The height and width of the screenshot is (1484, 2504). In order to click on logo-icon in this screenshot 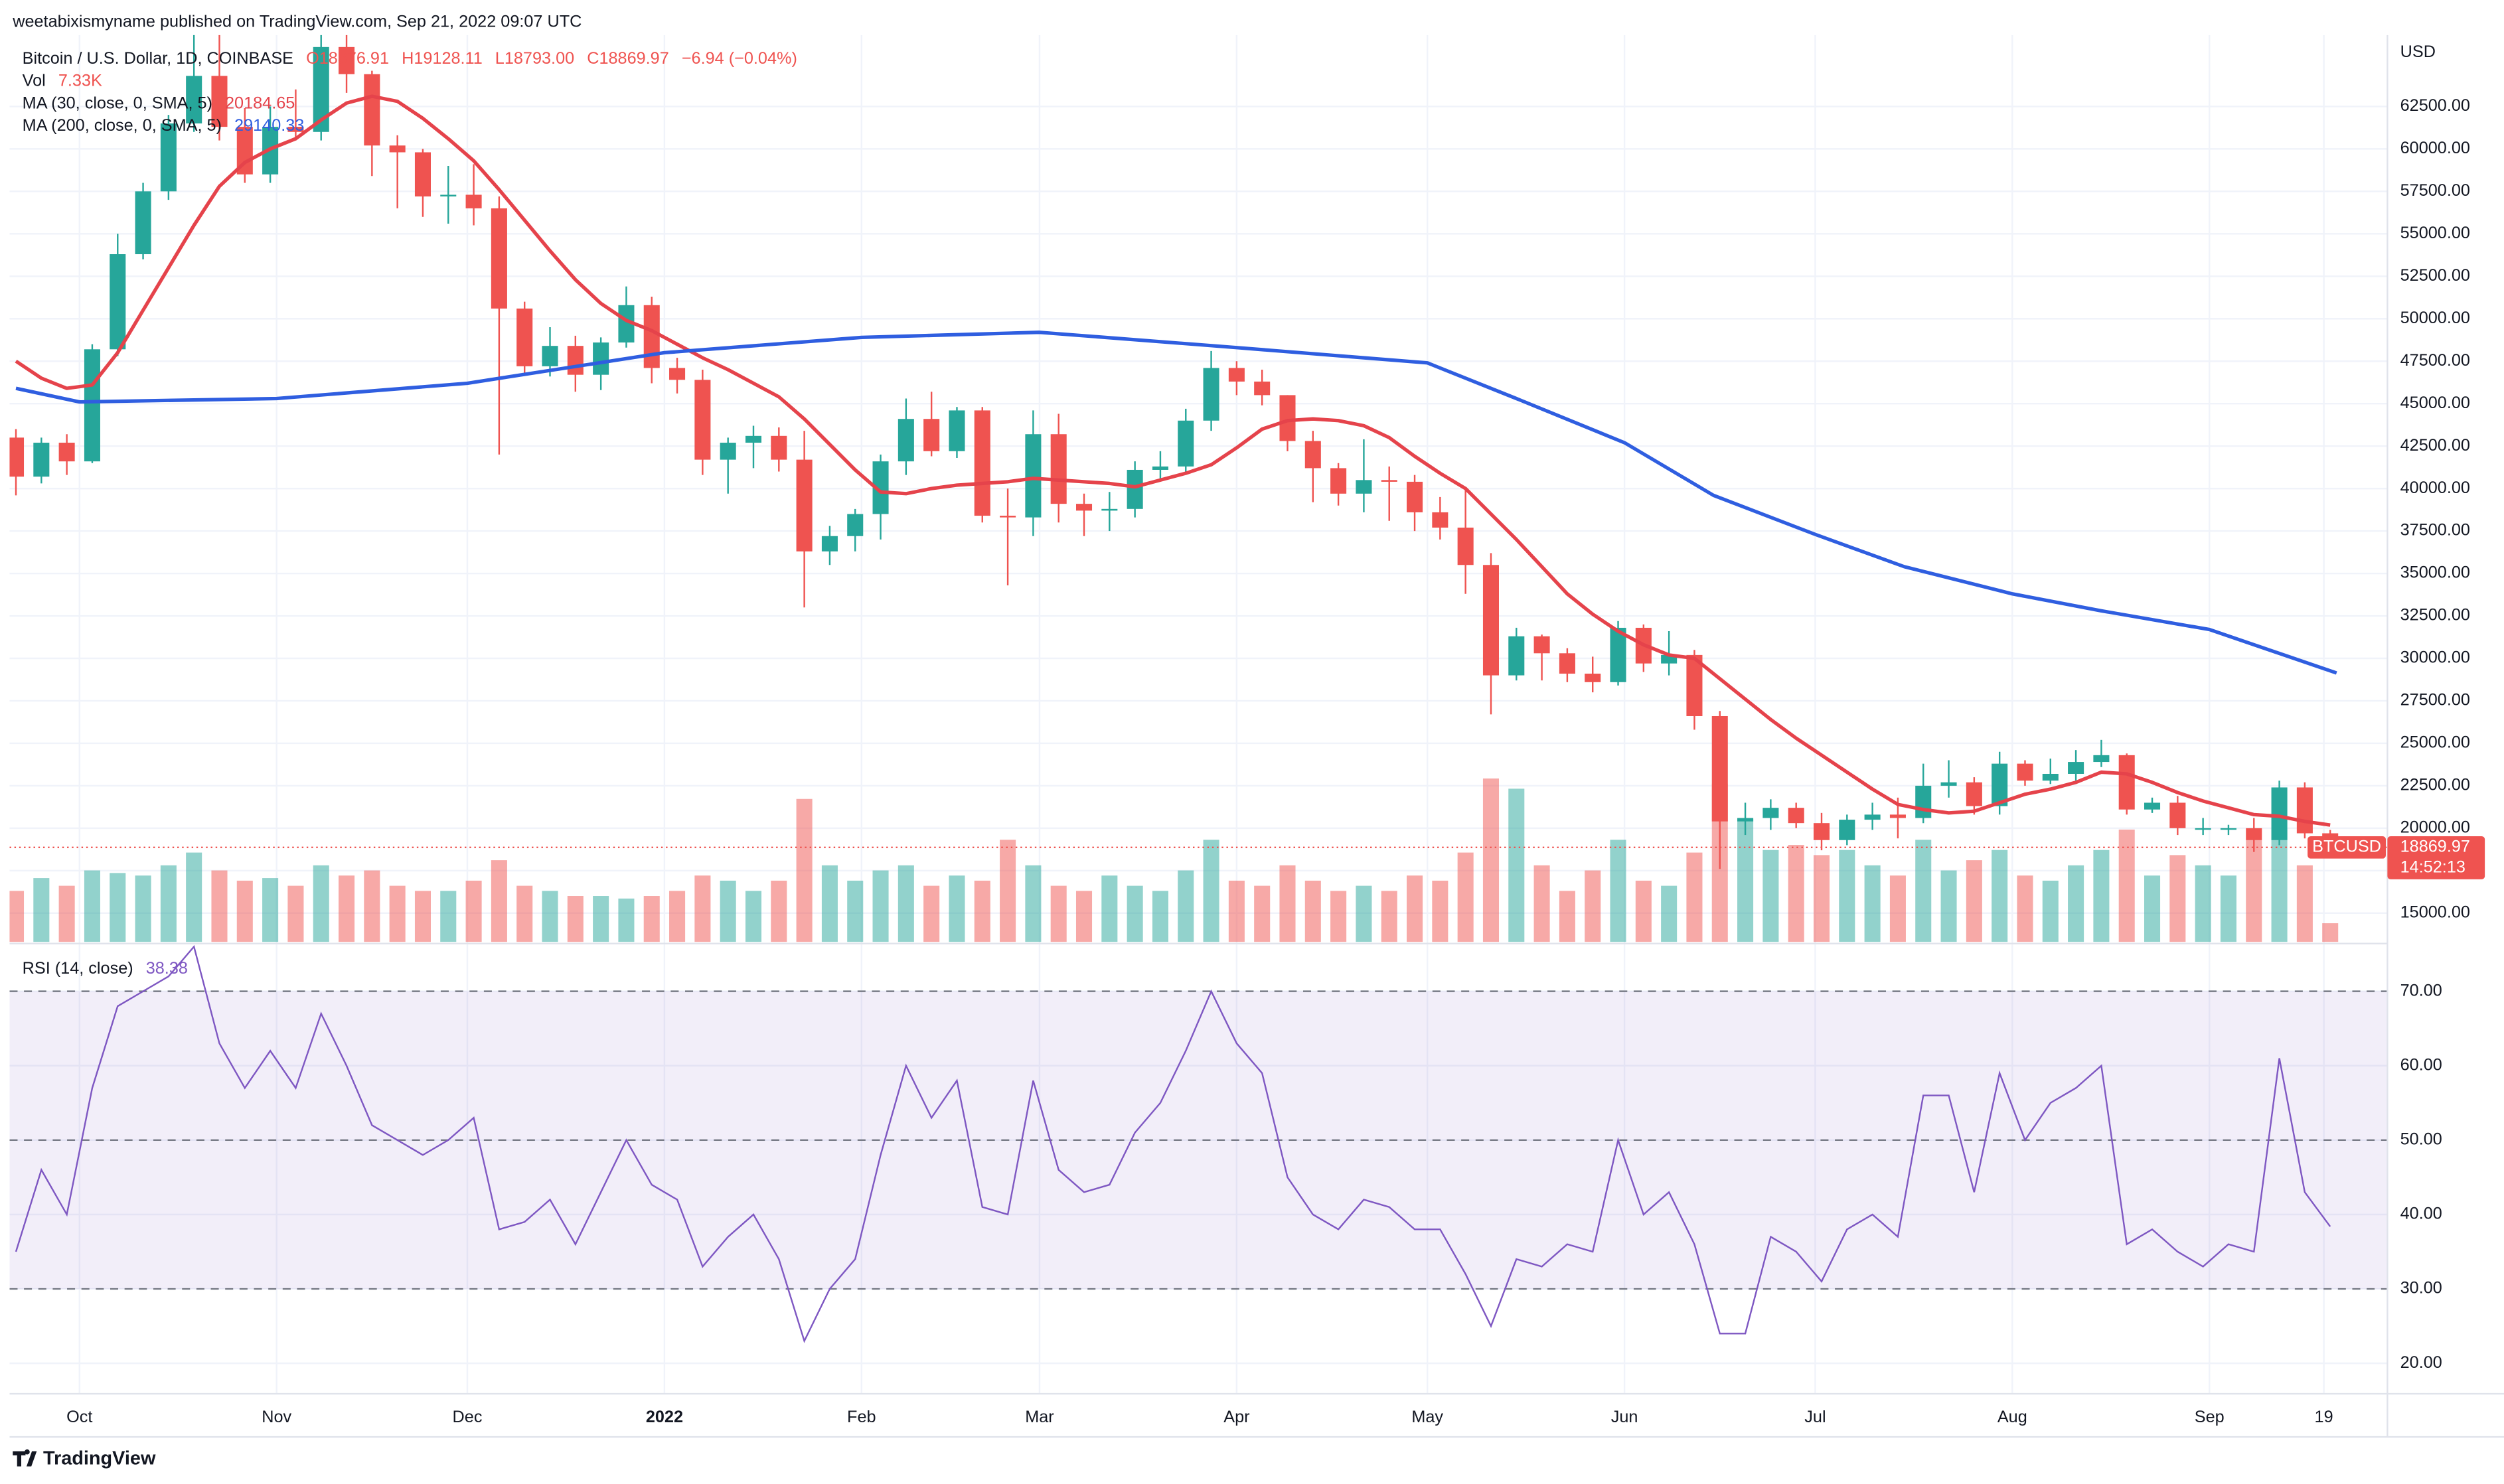, I will do `click(25, 1458)`.